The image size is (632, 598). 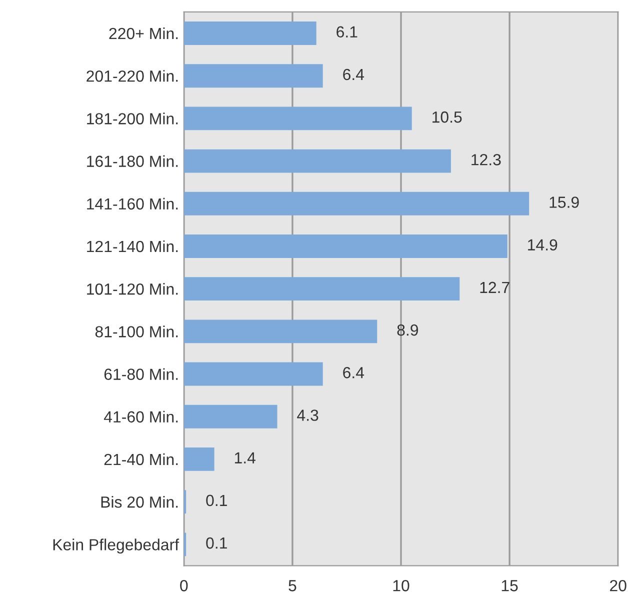 I want to click on y-tick-label: 121-140 Min., so click(x=132, y=246).